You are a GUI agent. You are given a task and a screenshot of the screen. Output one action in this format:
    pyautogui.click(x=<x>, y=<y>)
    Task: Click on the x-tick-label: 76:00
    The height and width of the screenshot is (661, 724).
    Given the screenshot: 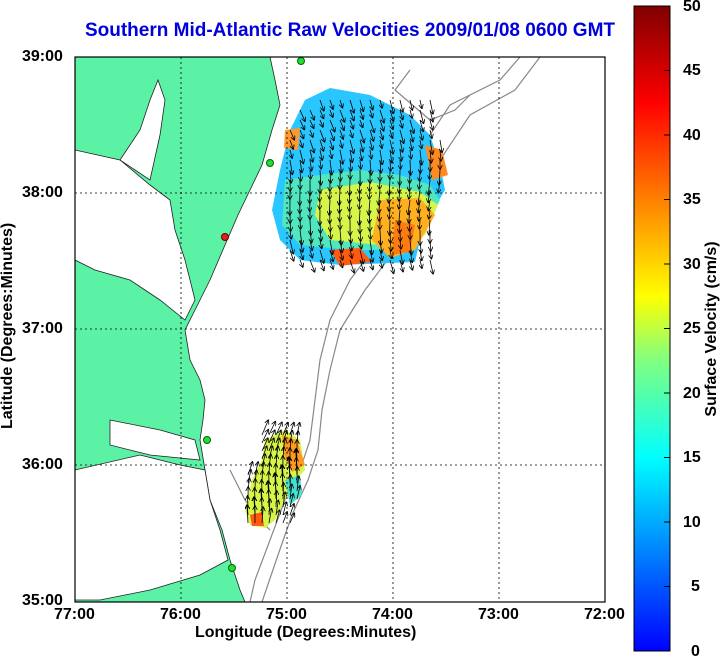 What is the action you would take?
    pyautogui.click(x=180, y=615)
    